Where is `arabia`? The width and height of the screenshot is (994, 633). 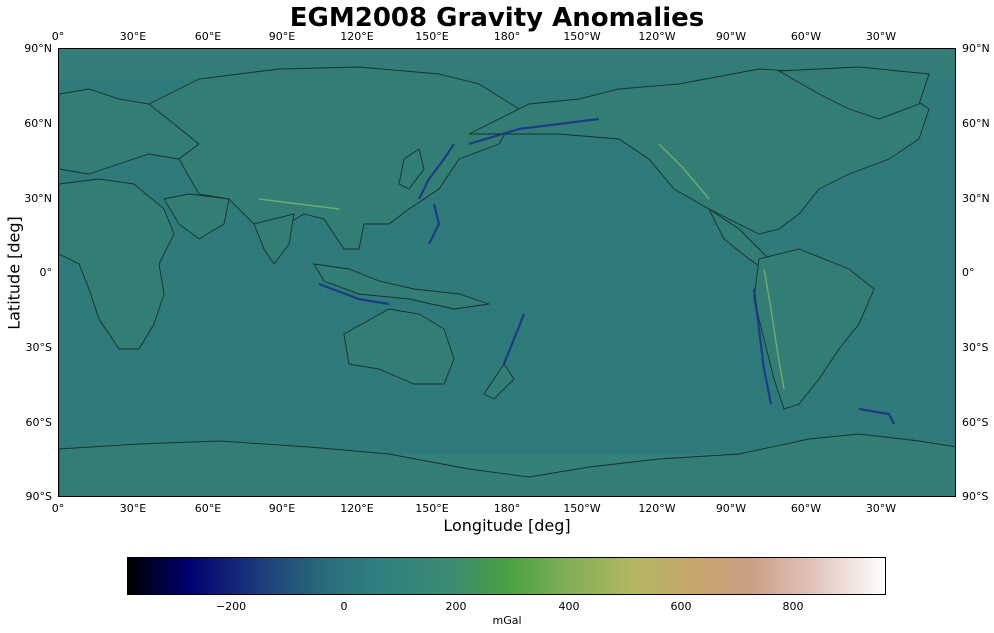 arabia is located at coordinates (196, 216).